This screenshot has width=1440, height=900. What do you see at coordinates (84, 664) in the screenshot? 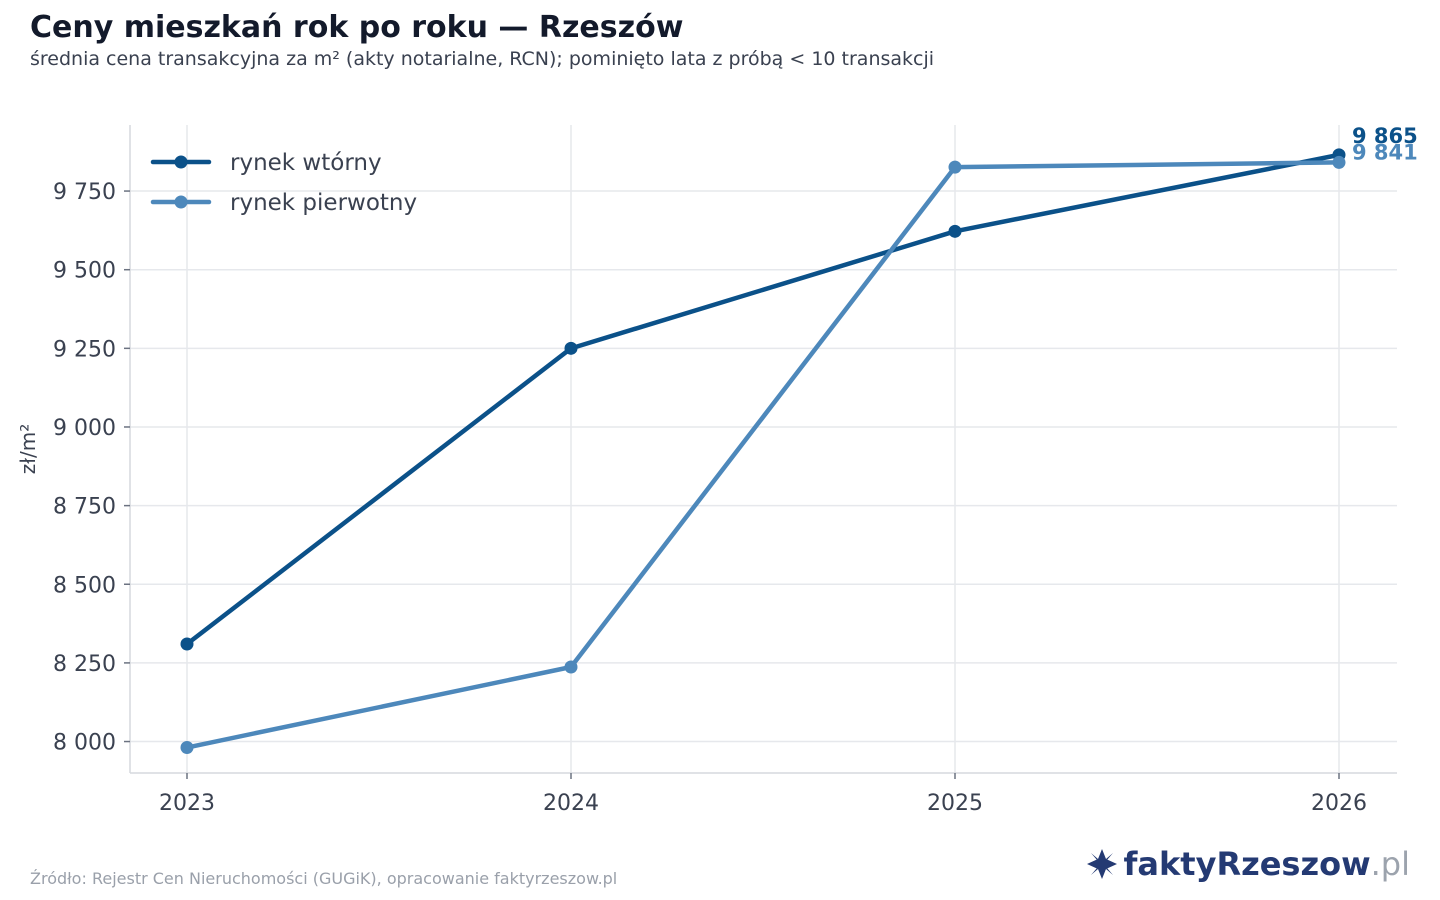
I see `y-tick-label: 8 250` at bounding box center [84, 664].